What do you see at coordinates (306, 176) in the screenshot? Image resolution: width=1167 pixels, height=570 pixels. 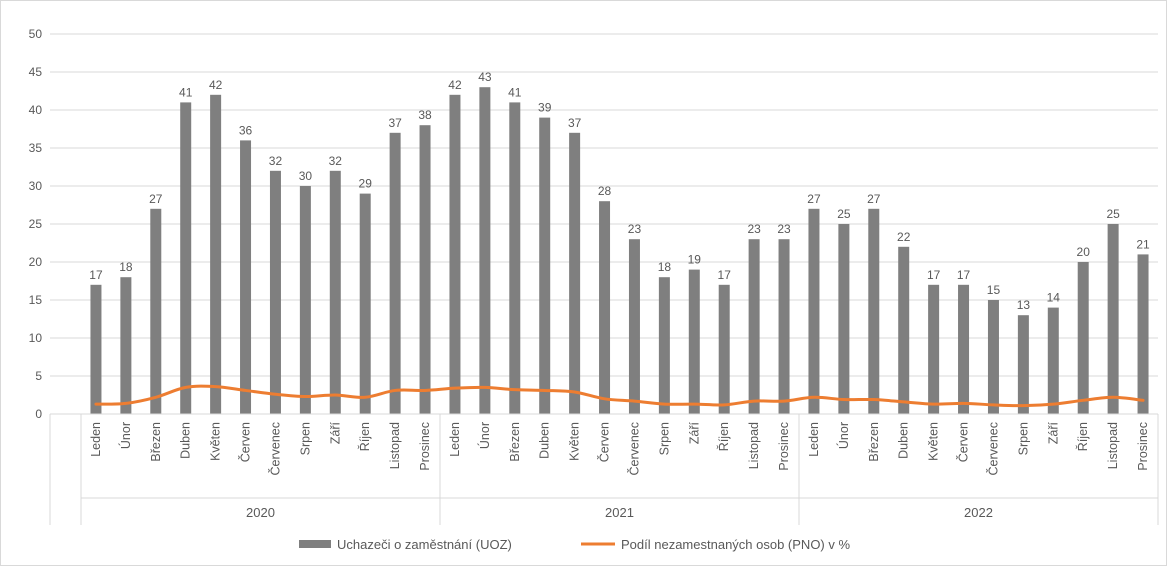 I see `bar-data-label: 30` at bounding box center [306, 176].